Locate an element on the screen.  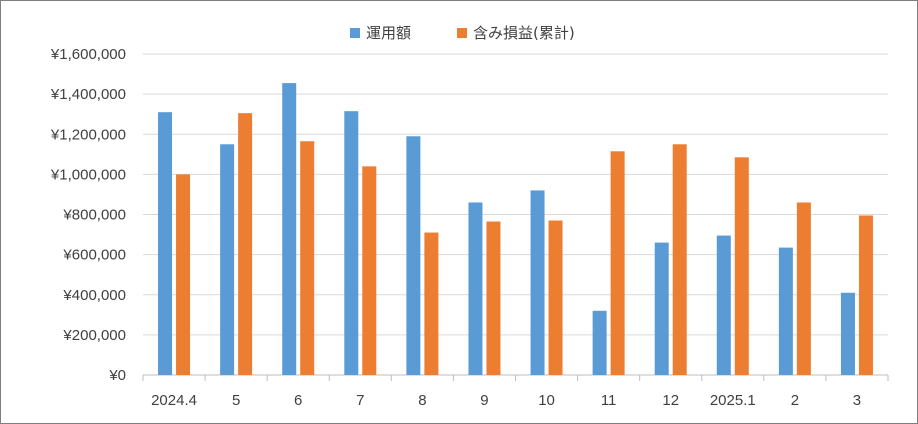
y-tick-label: ¥0 is located at coordinates (117, 375).